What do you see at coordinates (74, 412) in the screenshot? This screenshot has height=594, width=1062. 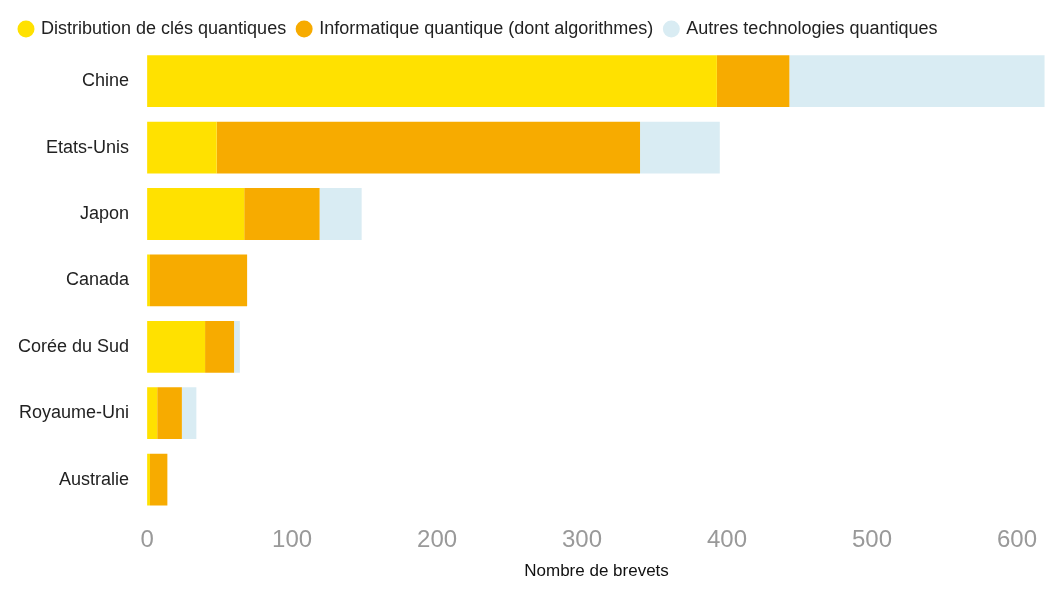 I see `y-tick-label: Royaume-Uni` at bounding box center [74, 412].